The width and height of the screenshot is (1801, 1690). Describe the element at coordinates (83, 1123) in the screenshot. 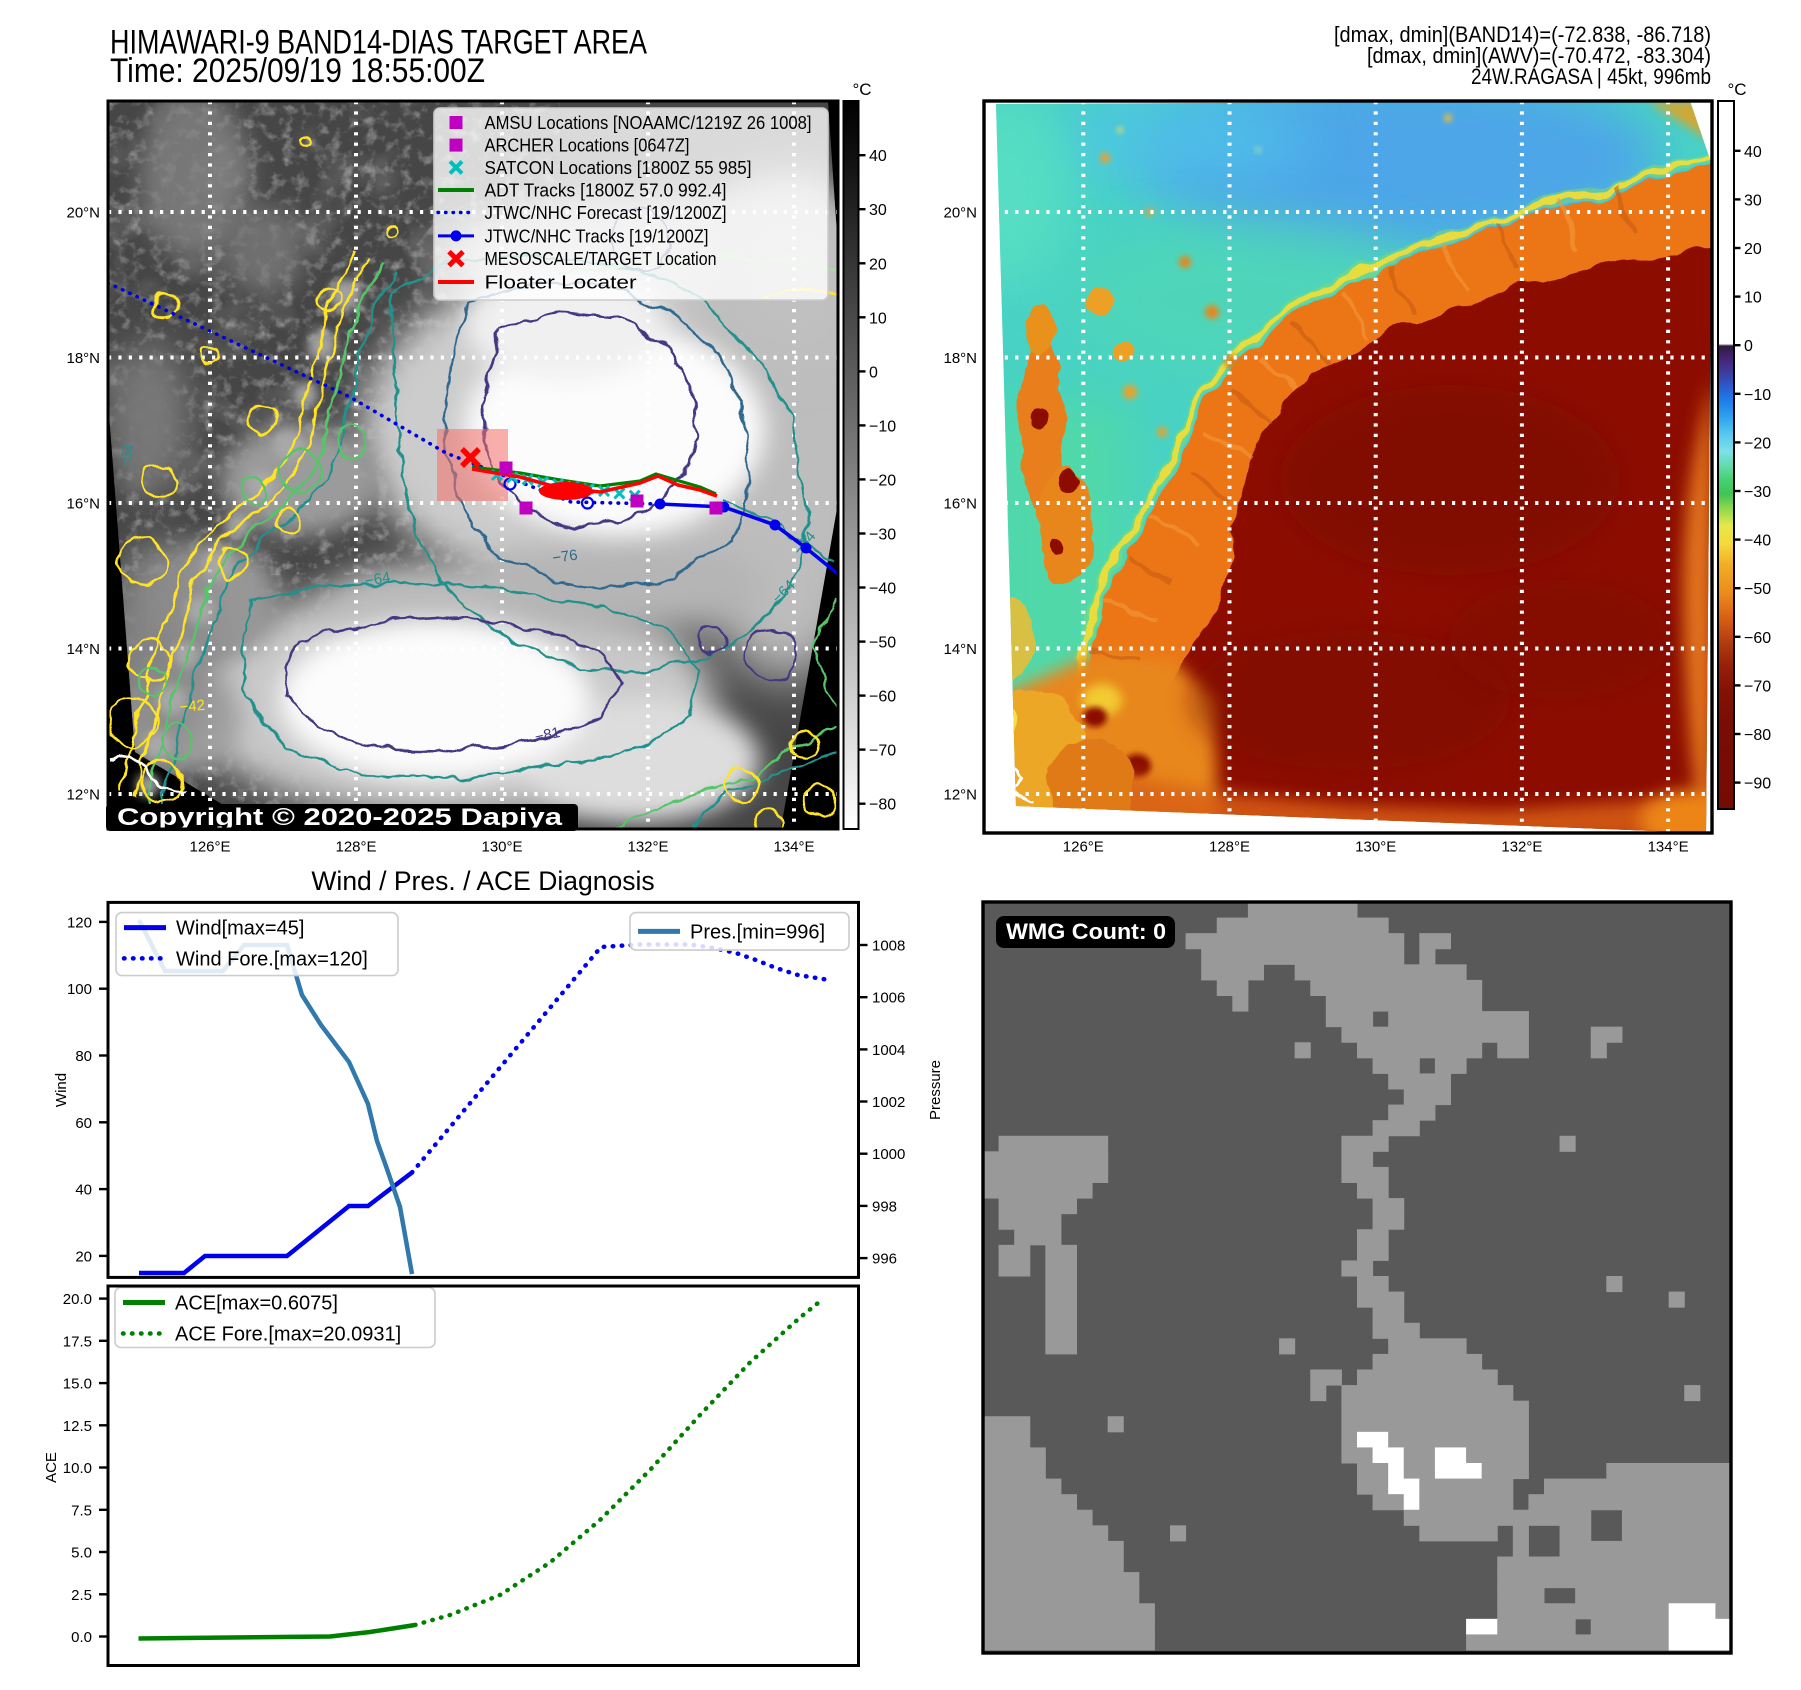

I see `svg-text: 60` at that location.